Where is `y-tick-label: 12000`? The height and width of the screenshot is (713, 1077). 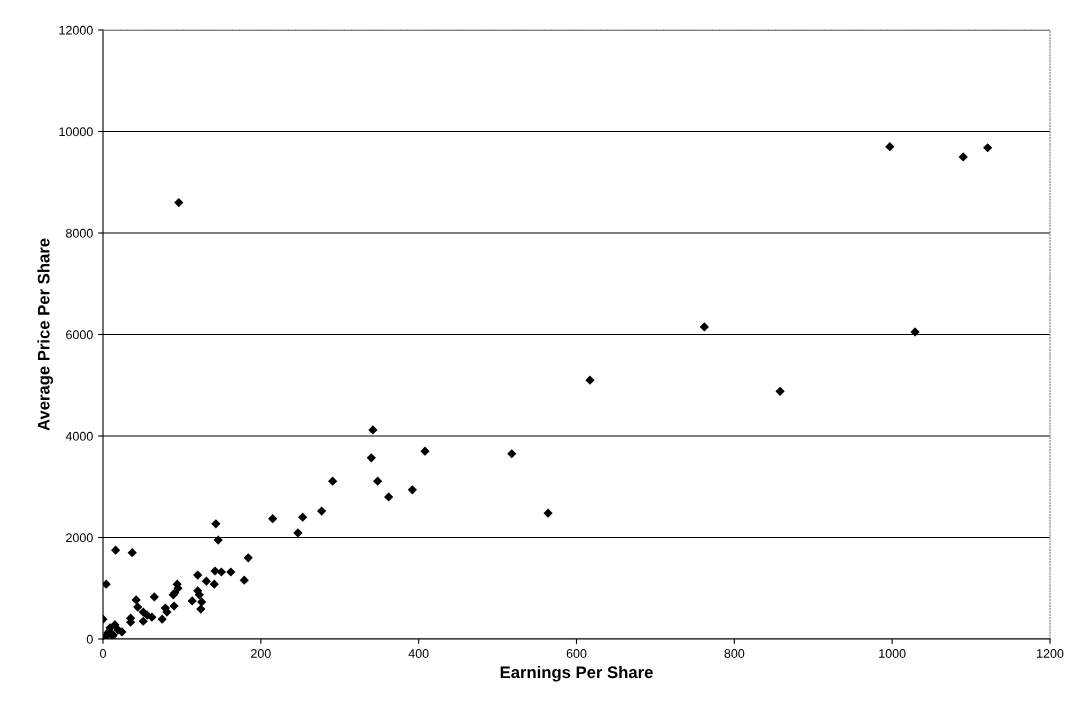
y-tick-label: 12000 is located at coordinates (76, 30).